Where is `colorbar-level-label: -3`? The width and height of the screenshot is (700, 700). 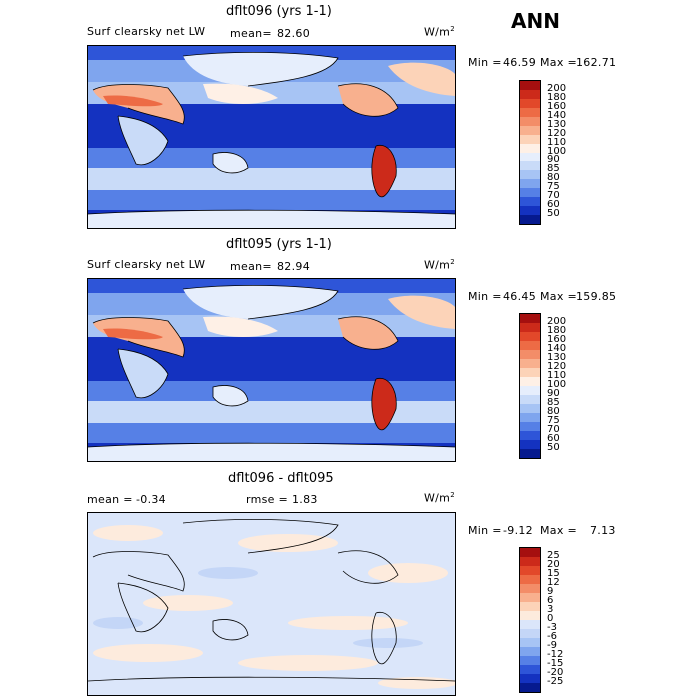
colorbar-level-label: -3 is located at coordinates (552, 627).